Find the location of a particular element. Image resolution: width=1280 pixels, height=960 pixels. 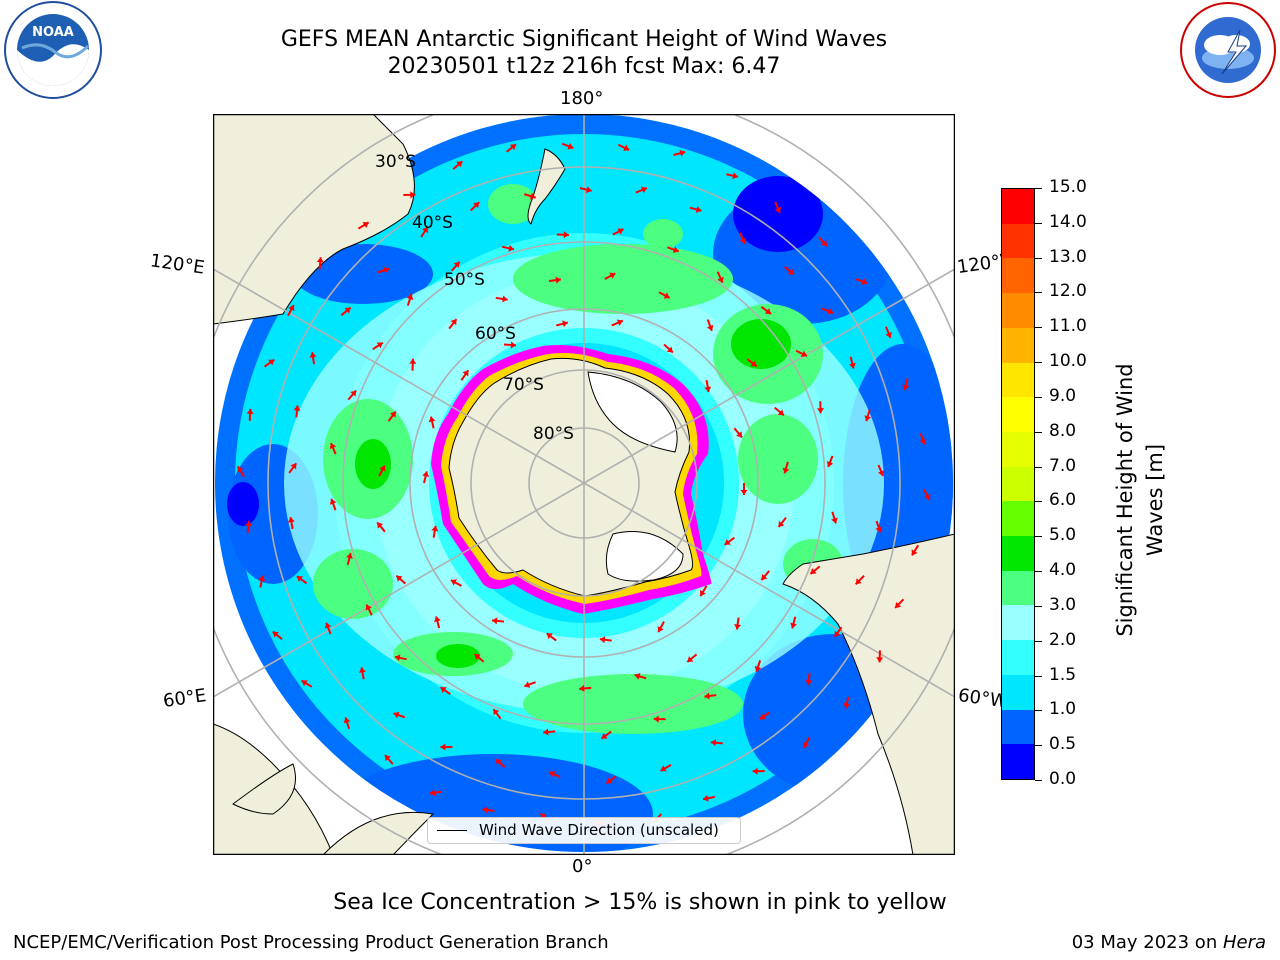

map-legend: Wind Wave Direction (unscaled) is located at coordinates (584, 830).